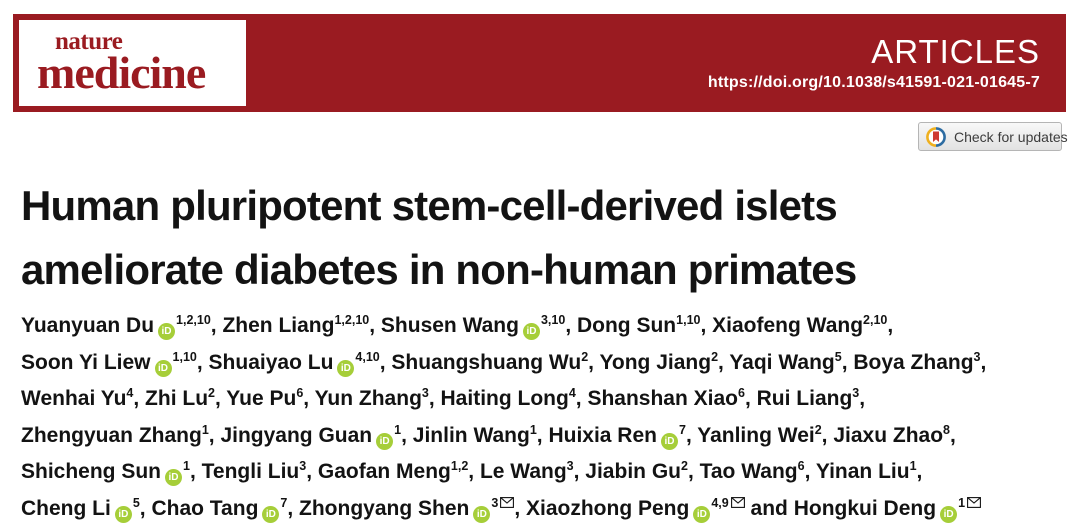 Image resolution: width=1080 pixels, height=524 pixels. What do you see at coordinates (384, 508) in the screenshot?
I see `author-name: Zhongyang Shen` at bounding box center [384, 508].